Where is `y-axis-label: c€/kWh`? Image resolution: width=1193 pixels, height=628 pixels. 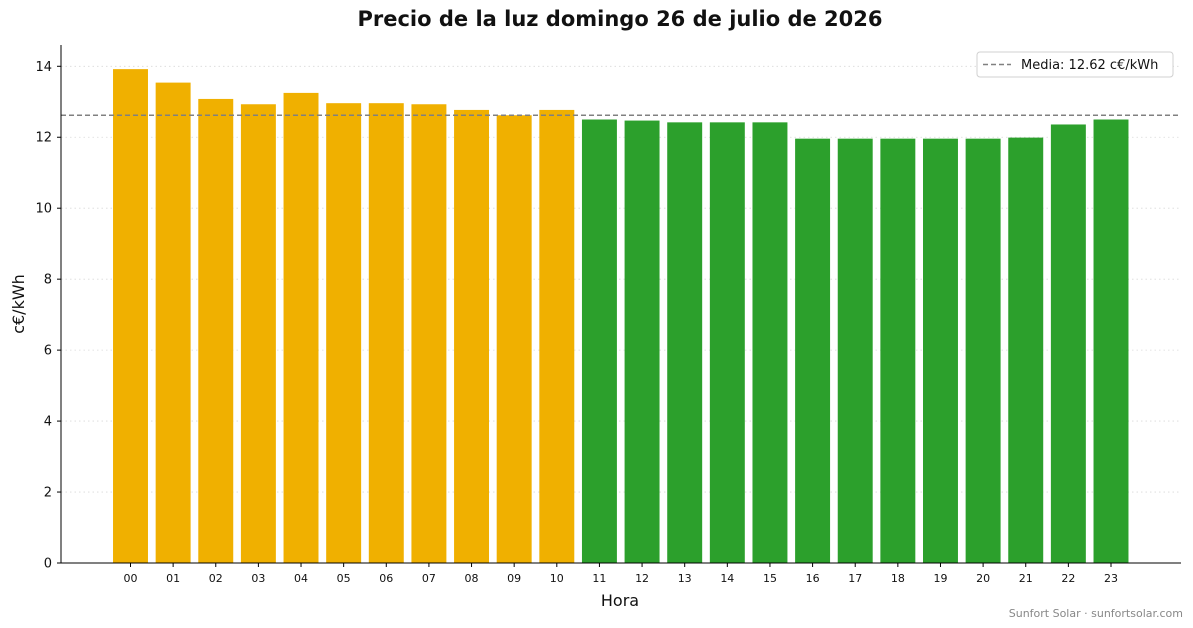 y-axis-label: c€/kWh is located at coordinates (18, 304).